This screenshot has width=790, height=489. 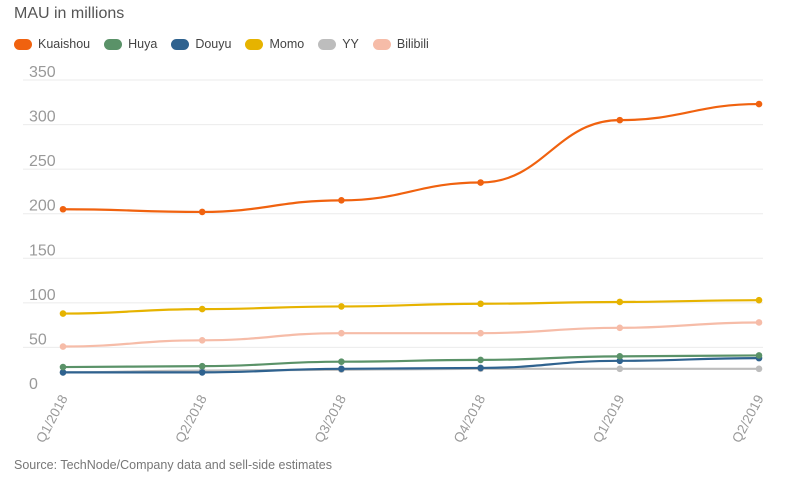 I want to click on y-tick-label: 300, so click(x=42, y=117).